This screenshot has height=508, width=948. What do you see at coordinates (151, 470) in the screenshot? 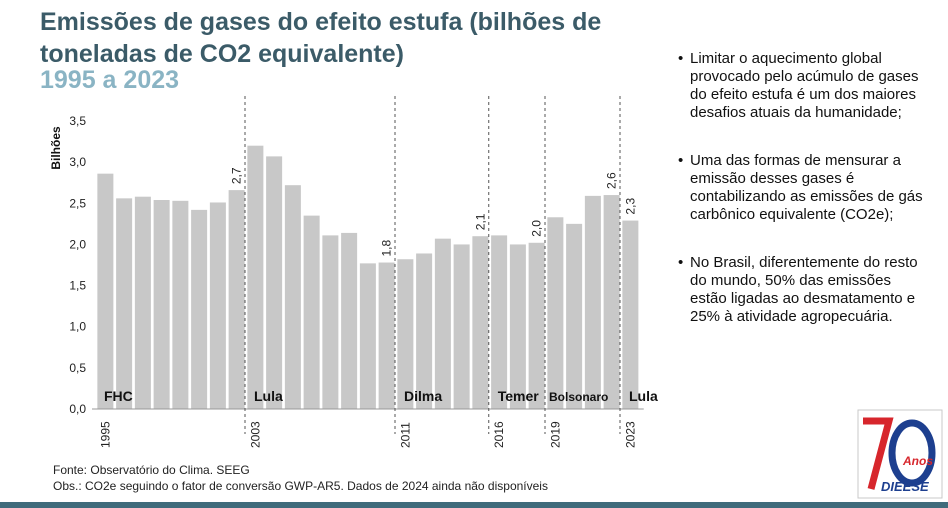
I see `source-note: Fonte: Observatório do Clima. SEEG` at bounding box center [151, 470].